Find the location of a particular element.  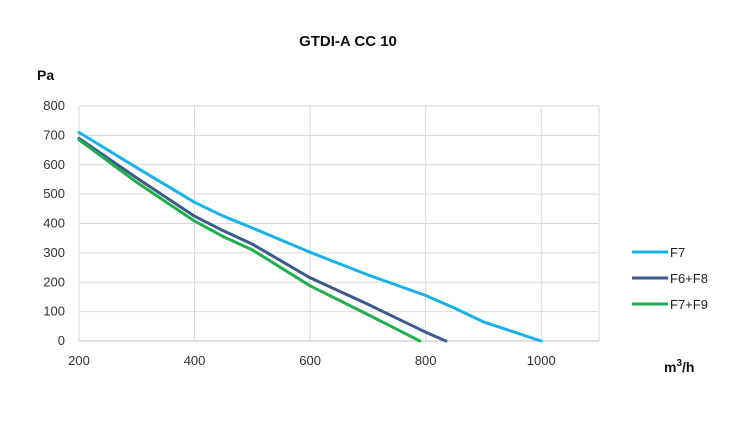

y-tick-label: 100 is located at coordinates (54, 311).